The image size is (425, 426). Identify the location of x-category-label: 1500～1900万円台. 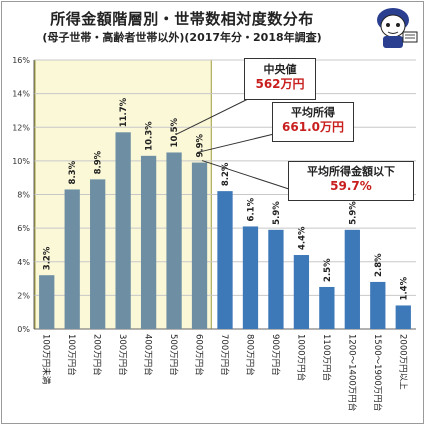
(377, 372).